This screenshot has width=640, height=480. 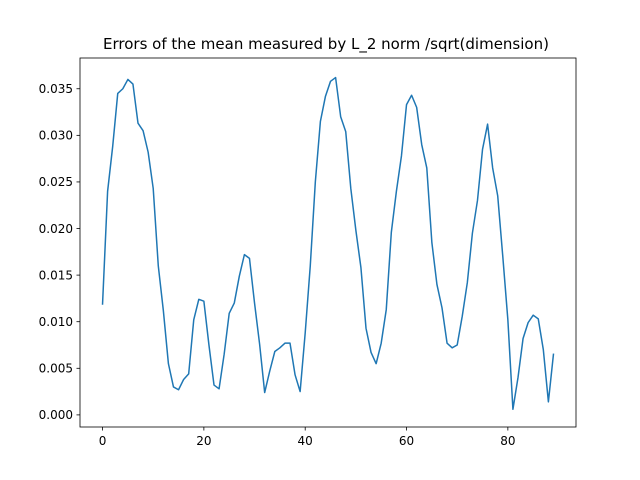 What do you see at coordinates (56, 322) in the screenshot?
I see `y-tick-label: 0.010` at bounding box center [56, 322].